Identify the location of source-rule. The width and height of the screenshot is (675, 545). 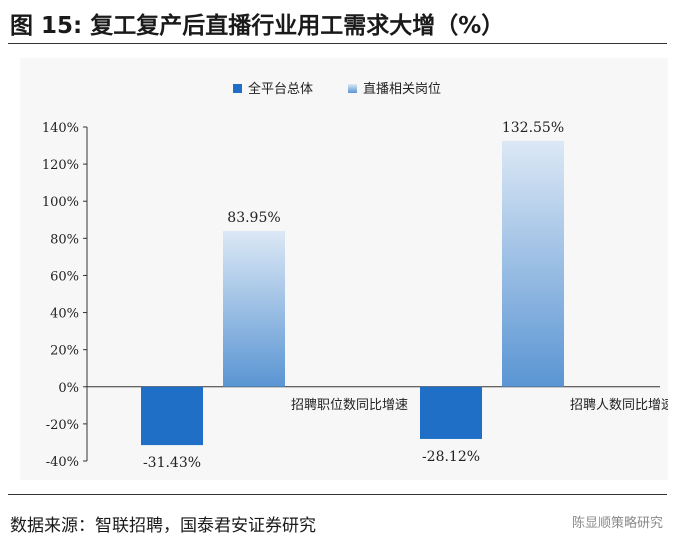
(337, 494).